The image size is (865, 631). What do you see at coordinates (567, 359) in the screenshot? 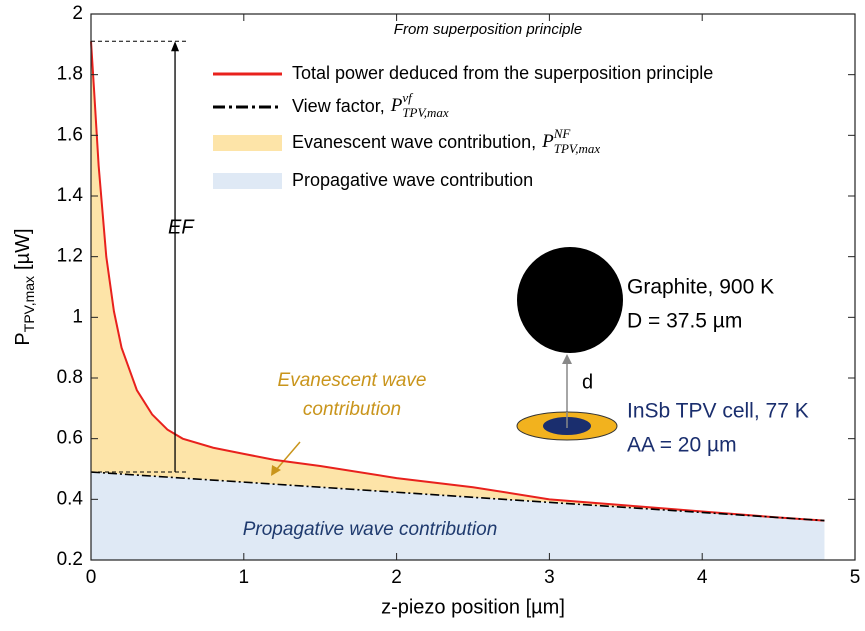
I see `gap-arrowhead` at bounding box center [567, 359].